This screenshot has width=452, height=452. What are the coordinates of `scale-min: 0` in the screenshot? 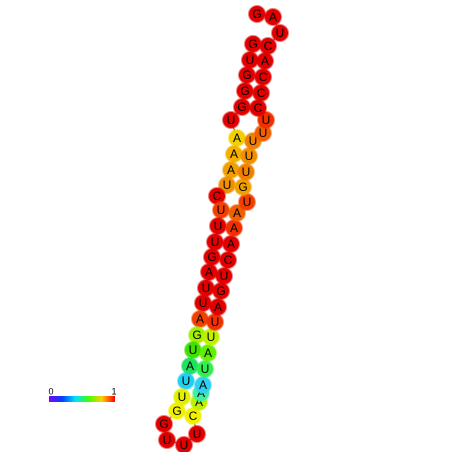 It's located at (50, 391).